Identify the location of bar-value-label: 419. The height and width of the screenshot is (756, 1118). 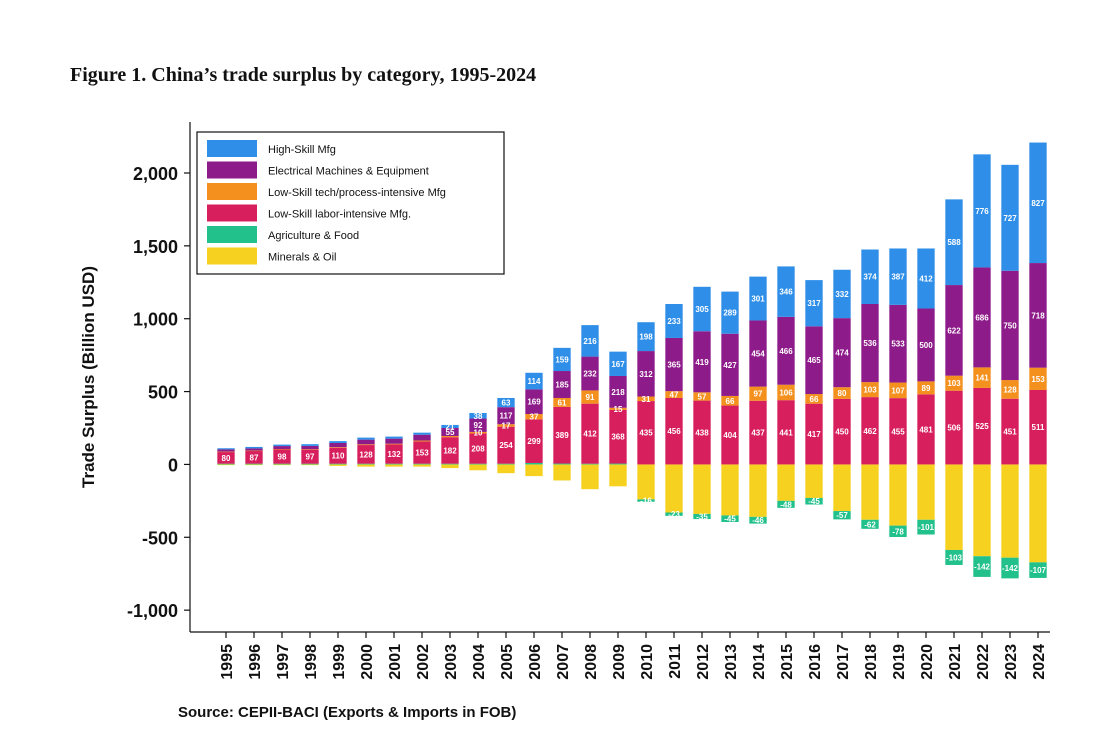
(702, 362).